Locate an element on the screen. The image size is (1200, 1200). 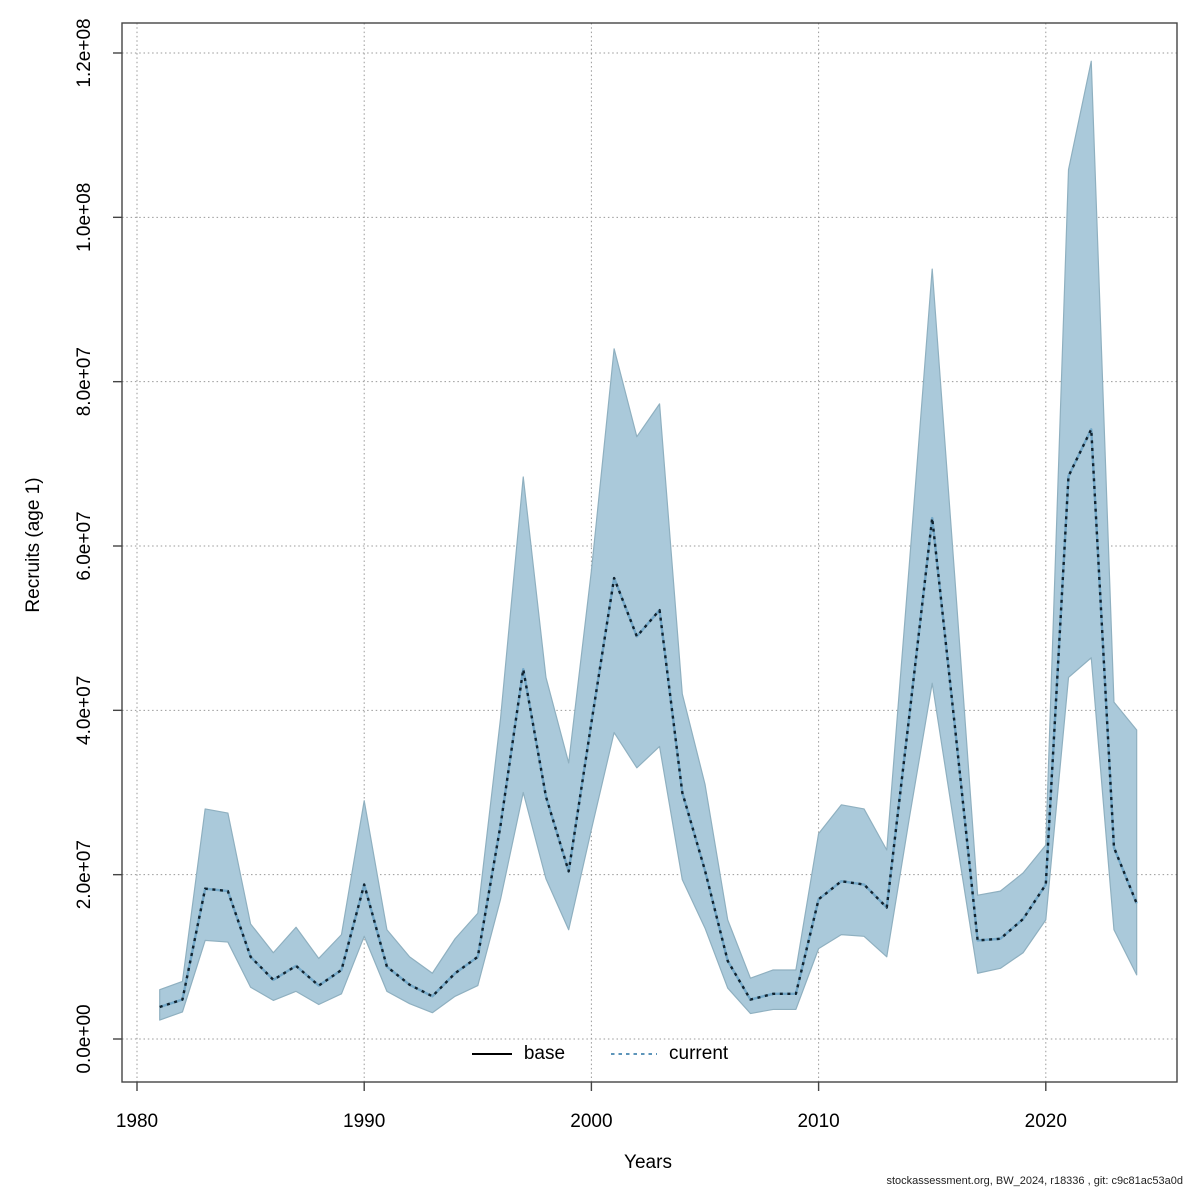
legend-item-current: current is located at coordinates (669, 1054).